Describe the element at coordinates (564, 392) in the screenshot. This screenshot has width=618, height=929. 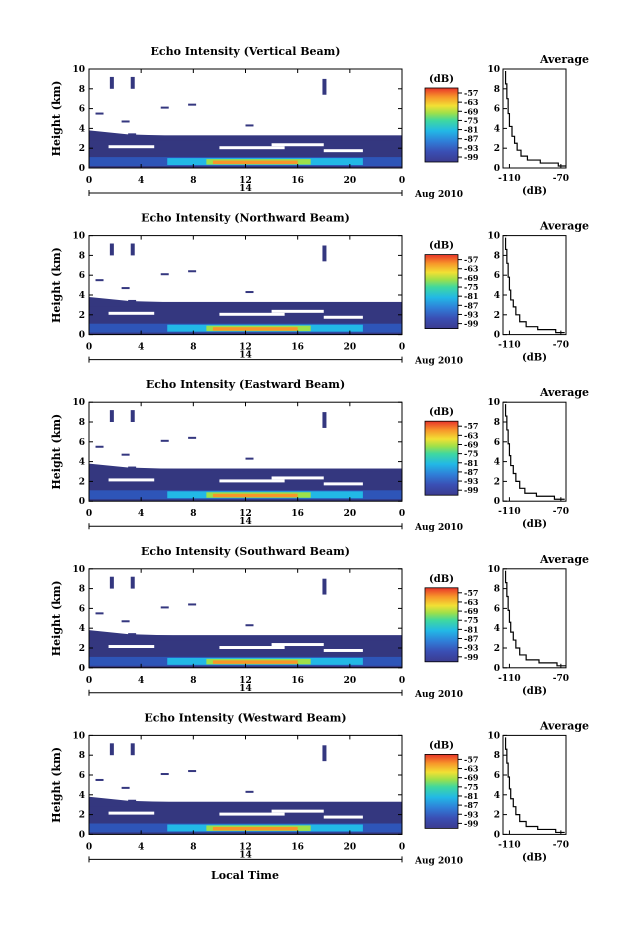
I see `average-title: Average` at that location.